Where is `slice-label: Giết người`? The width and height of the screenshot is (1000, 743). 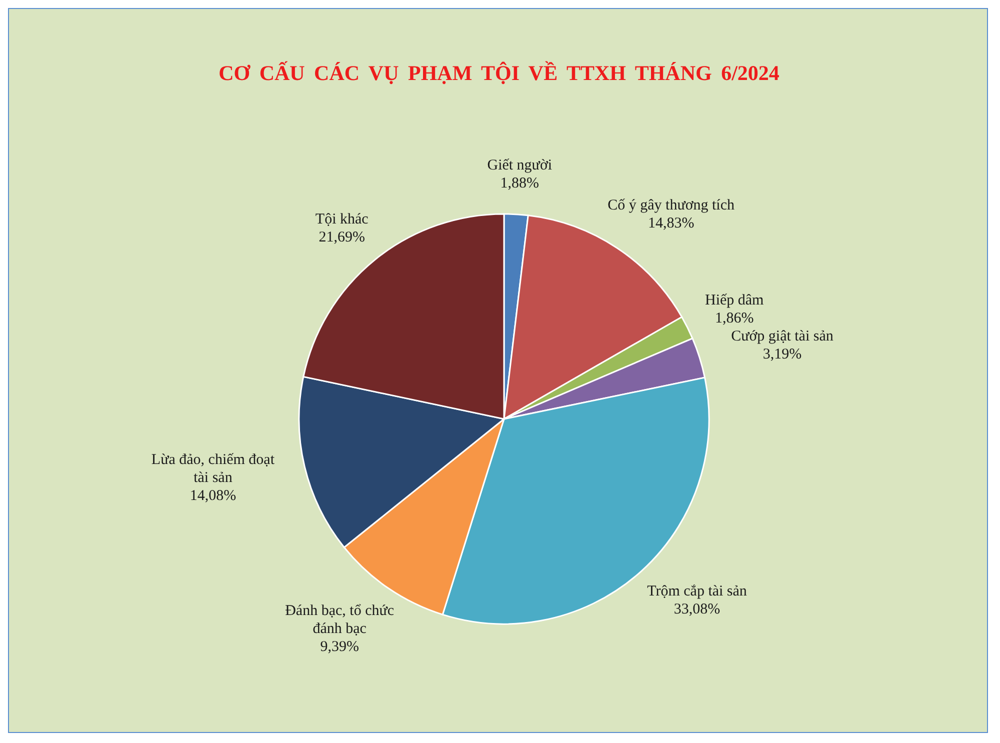
slice-label: Giết người is located at coordinates (519, 165).